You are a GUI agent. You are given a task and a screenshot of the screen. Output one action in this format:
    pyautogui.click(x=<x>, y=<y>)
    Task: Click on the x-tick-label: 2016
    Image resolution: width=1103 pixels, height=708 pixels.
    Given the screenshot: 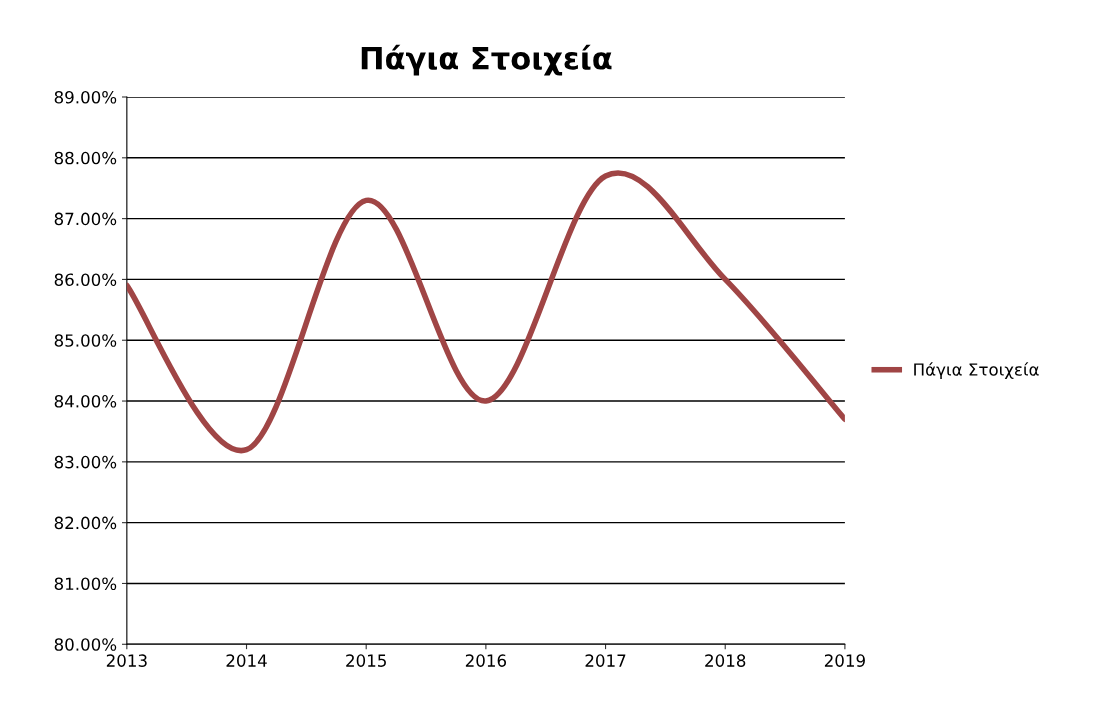 What is the action you would take?
    pyautogui.click(x=486, y=660)
    